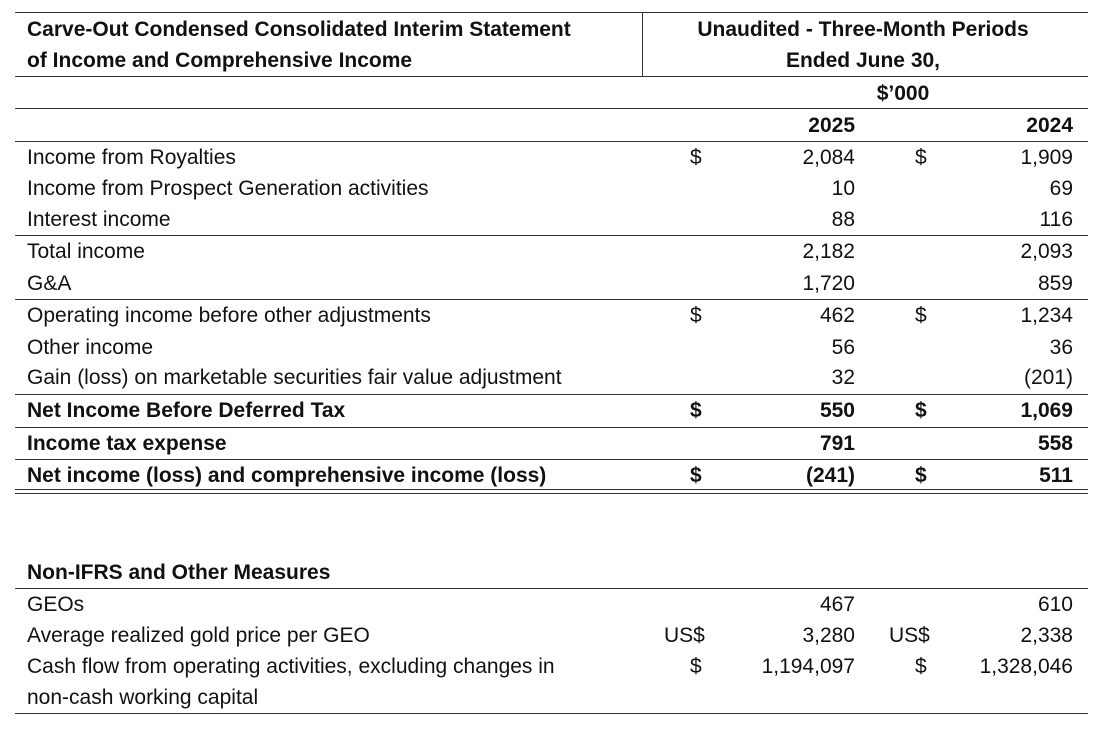 The width and height of the screenshot is (1100, 734). Describe the element at coordinates (1056, 475) in the screenshot. I see `value-2024: 511` at that location.